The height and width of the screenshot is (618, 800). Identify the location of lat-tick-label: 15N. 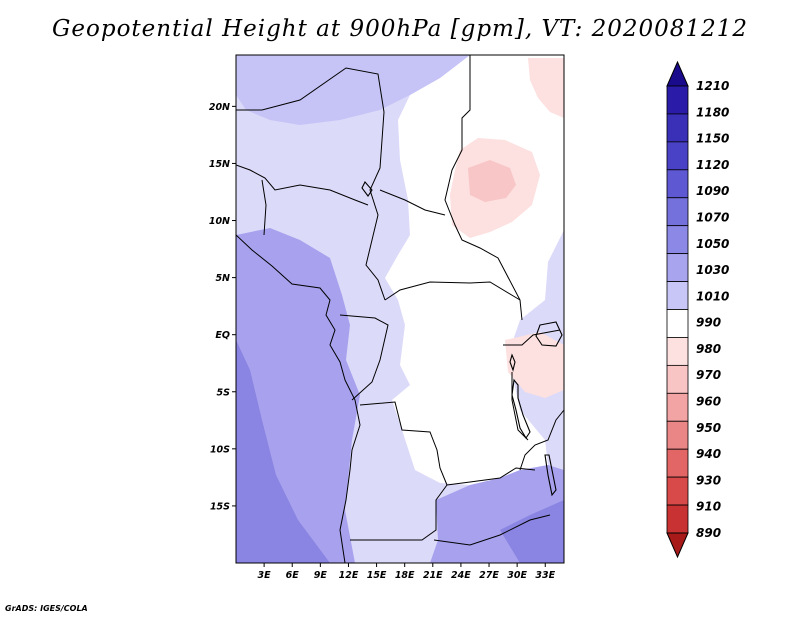
(219, 164).